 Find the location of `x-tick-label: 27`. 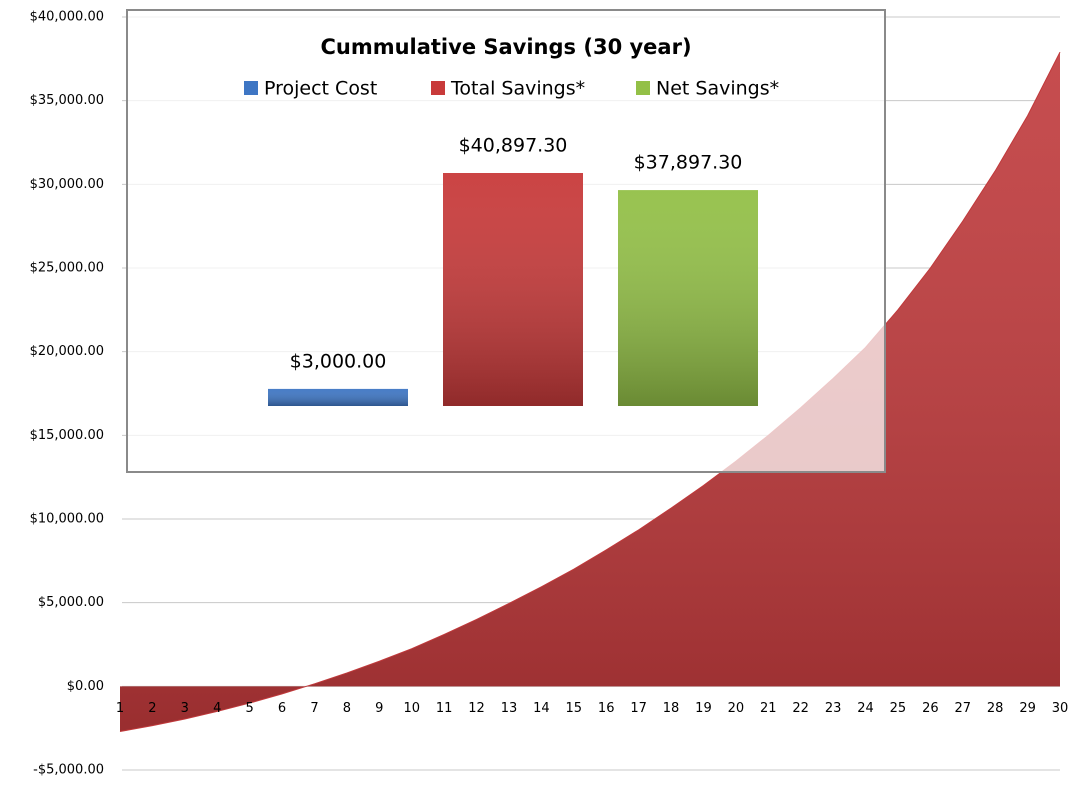

x-tick-label: 27 is located at coordinates (962, 708).